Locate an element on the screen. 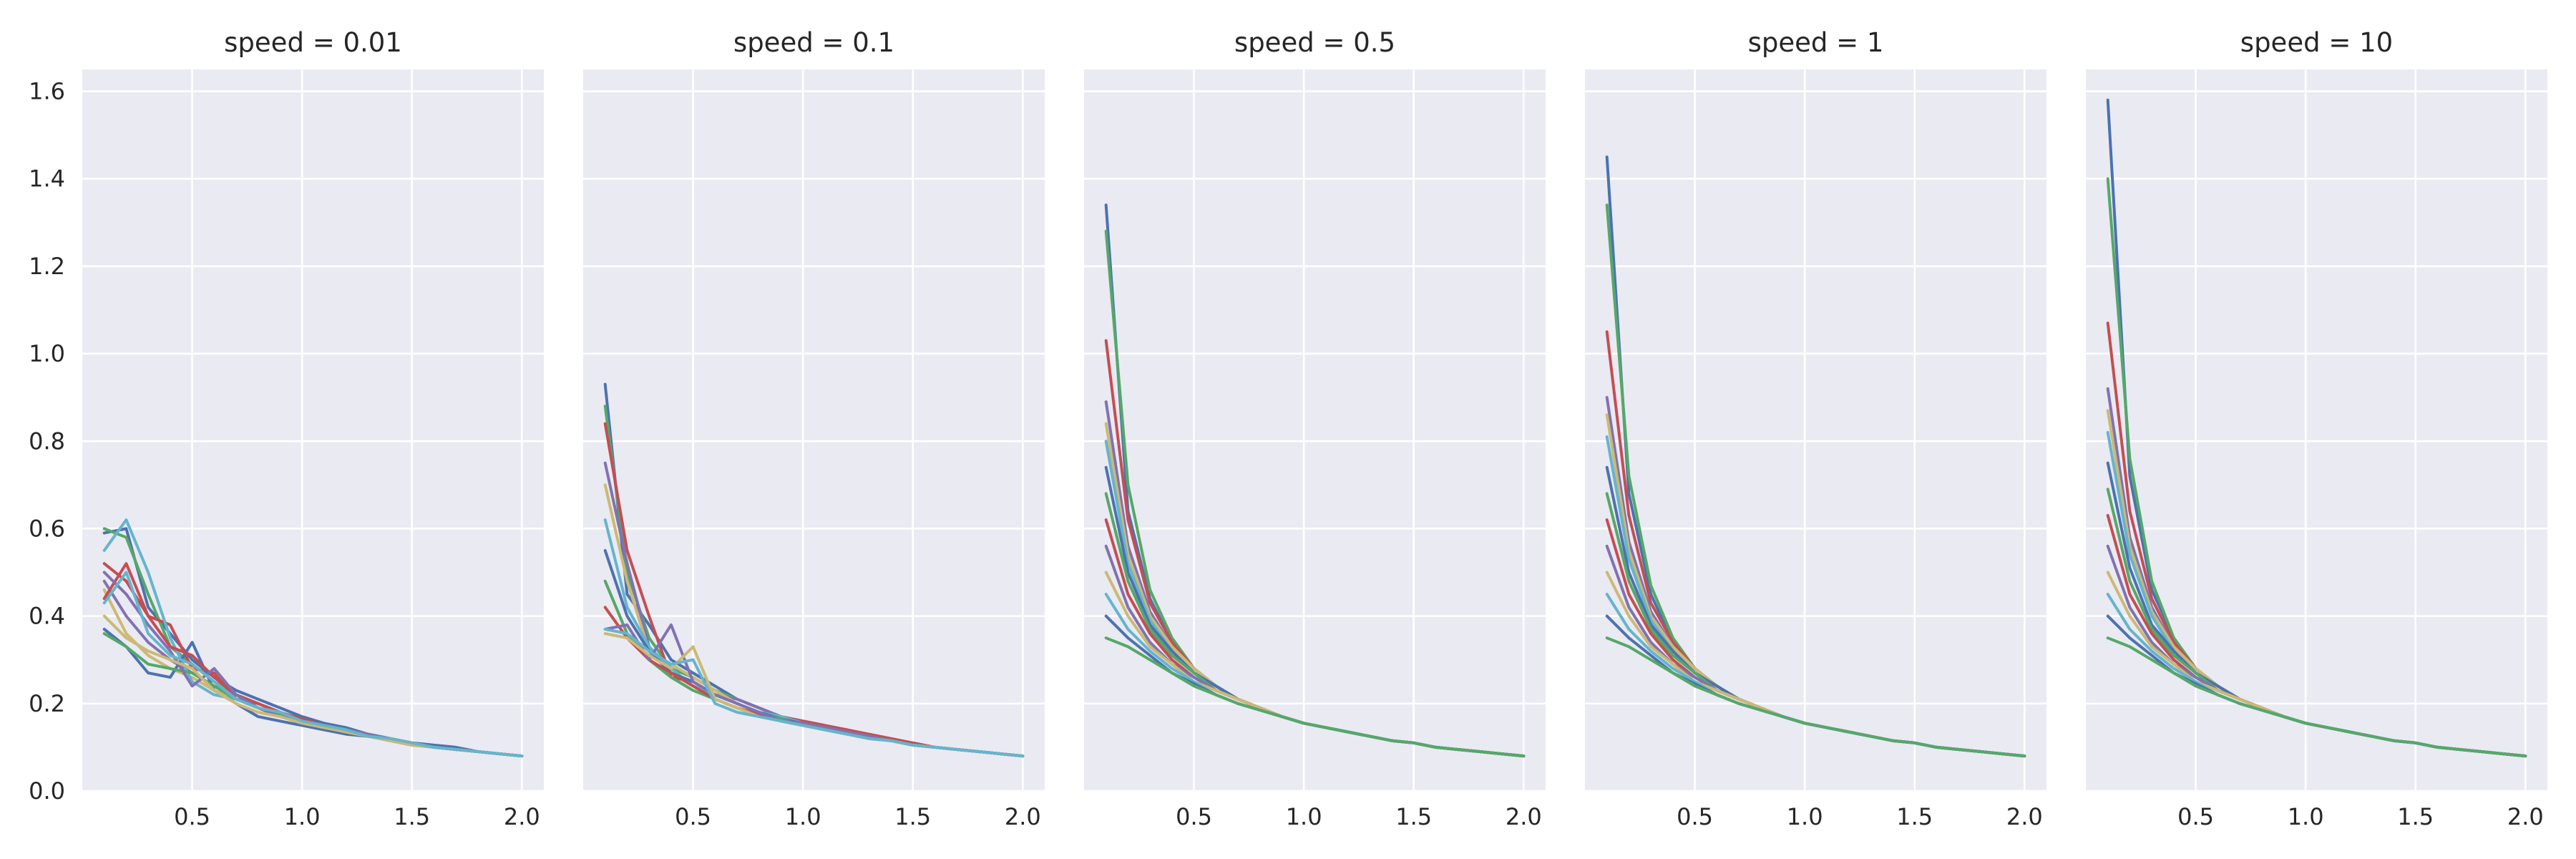 This screenshot has width=2576, height=859. y-tick-label: 0.8 is located at coordinates (47, 441).